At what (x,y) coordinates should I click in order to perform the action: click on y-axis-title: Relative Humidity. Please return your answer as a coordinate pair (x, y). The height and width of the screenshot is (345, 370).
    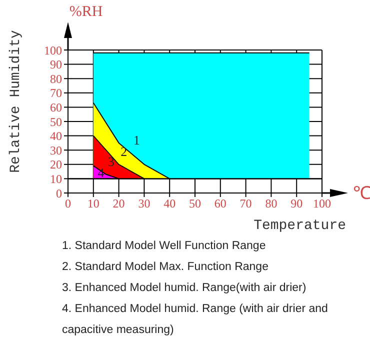
    Looking at the image, I should click on (16, 101).